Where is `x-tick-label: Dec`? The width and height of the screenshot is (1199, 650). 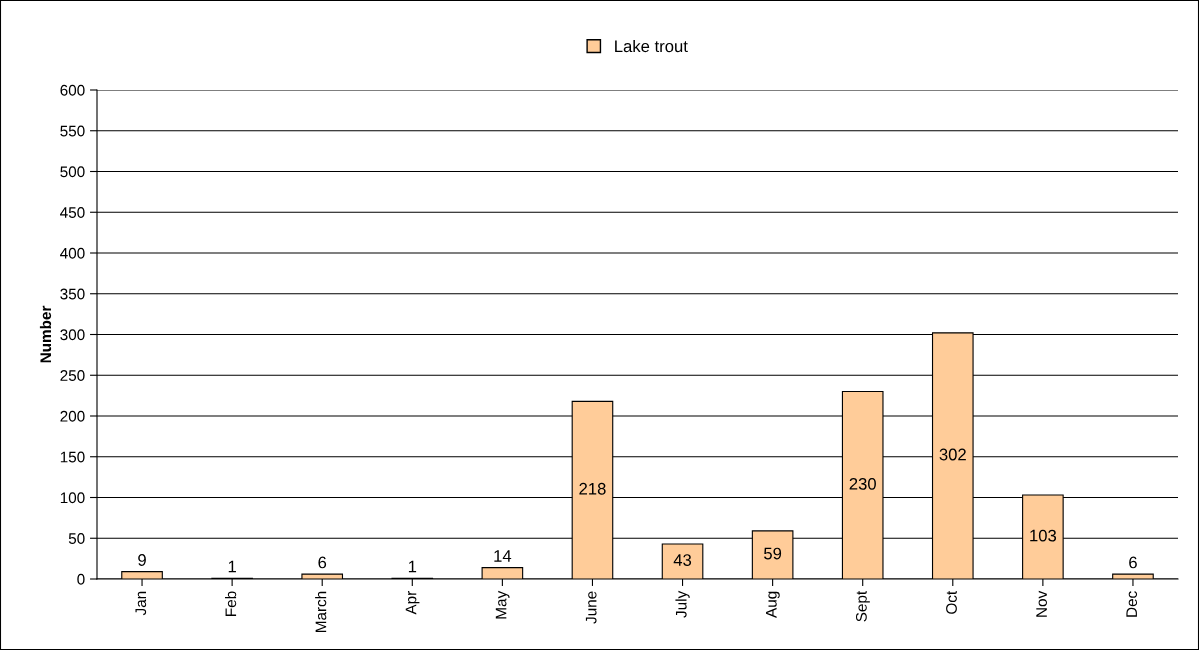
x-tick-label: Dec is located at coordinates (1132, 604).